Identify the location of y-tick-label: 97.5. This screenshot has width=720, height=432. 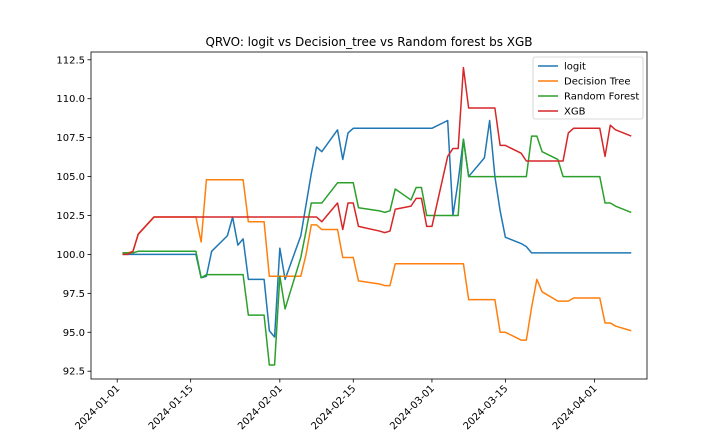
(74, 294).